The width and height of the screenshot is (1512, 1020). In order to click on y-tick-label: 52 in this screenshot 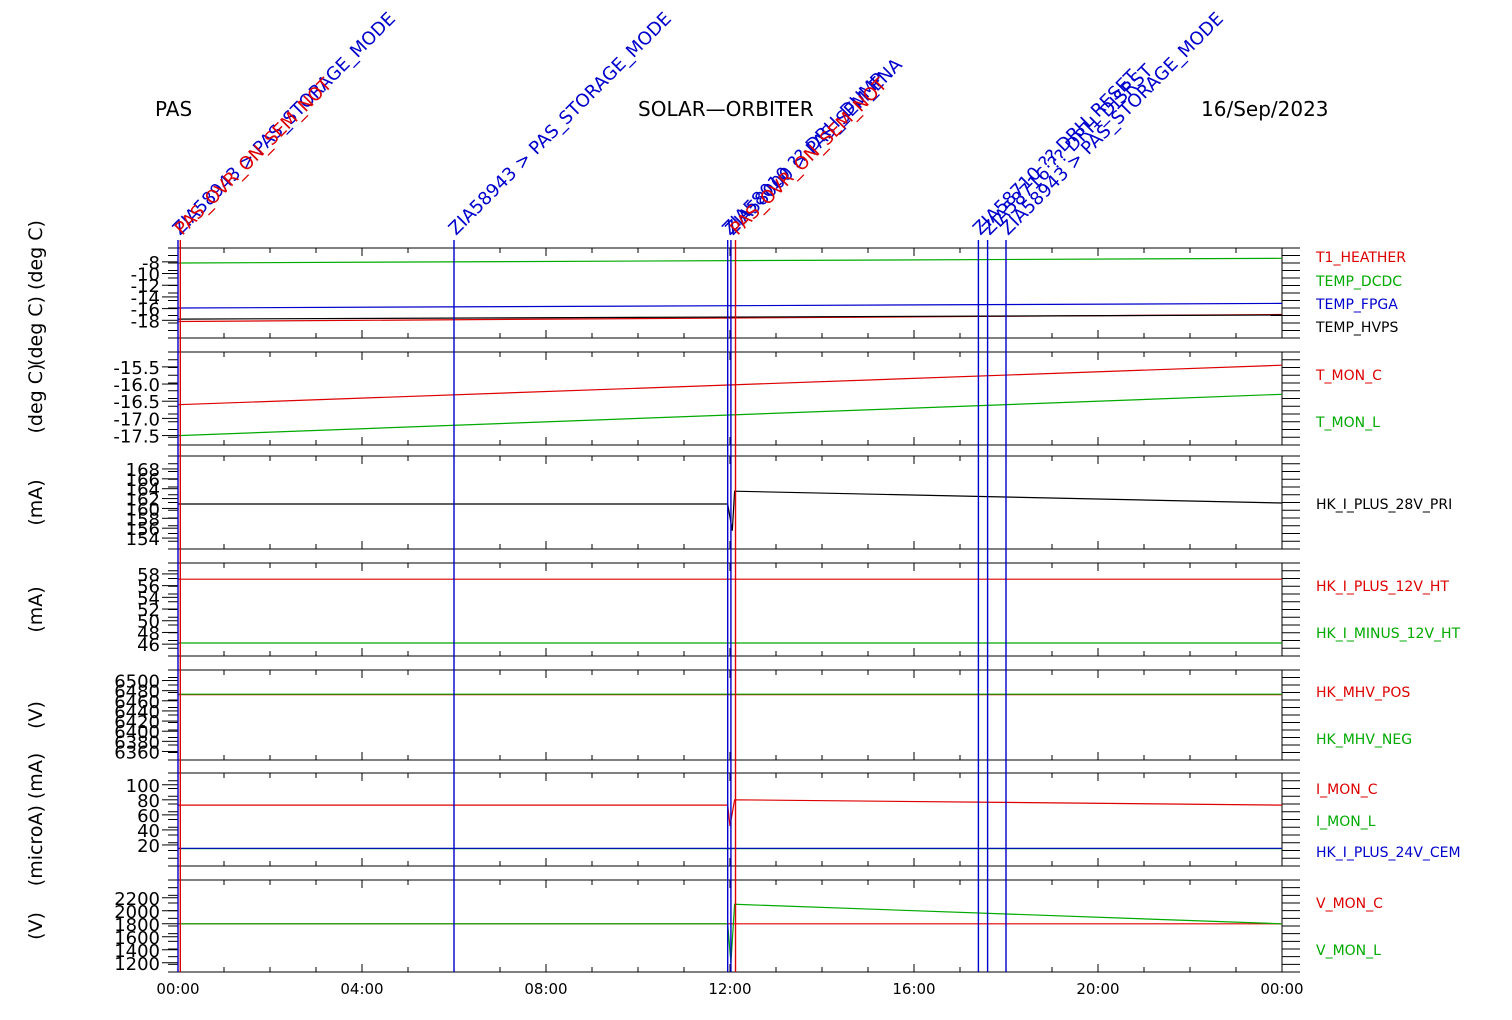, I will do `click(148, 610)`.